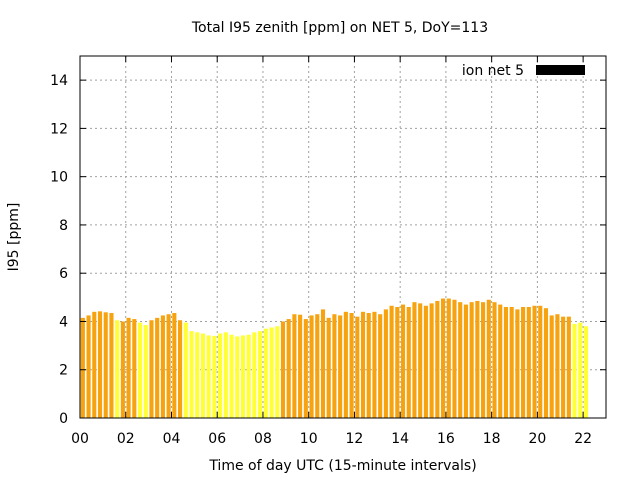  I want to click on y-tick-label: 10, so click(59, 178).